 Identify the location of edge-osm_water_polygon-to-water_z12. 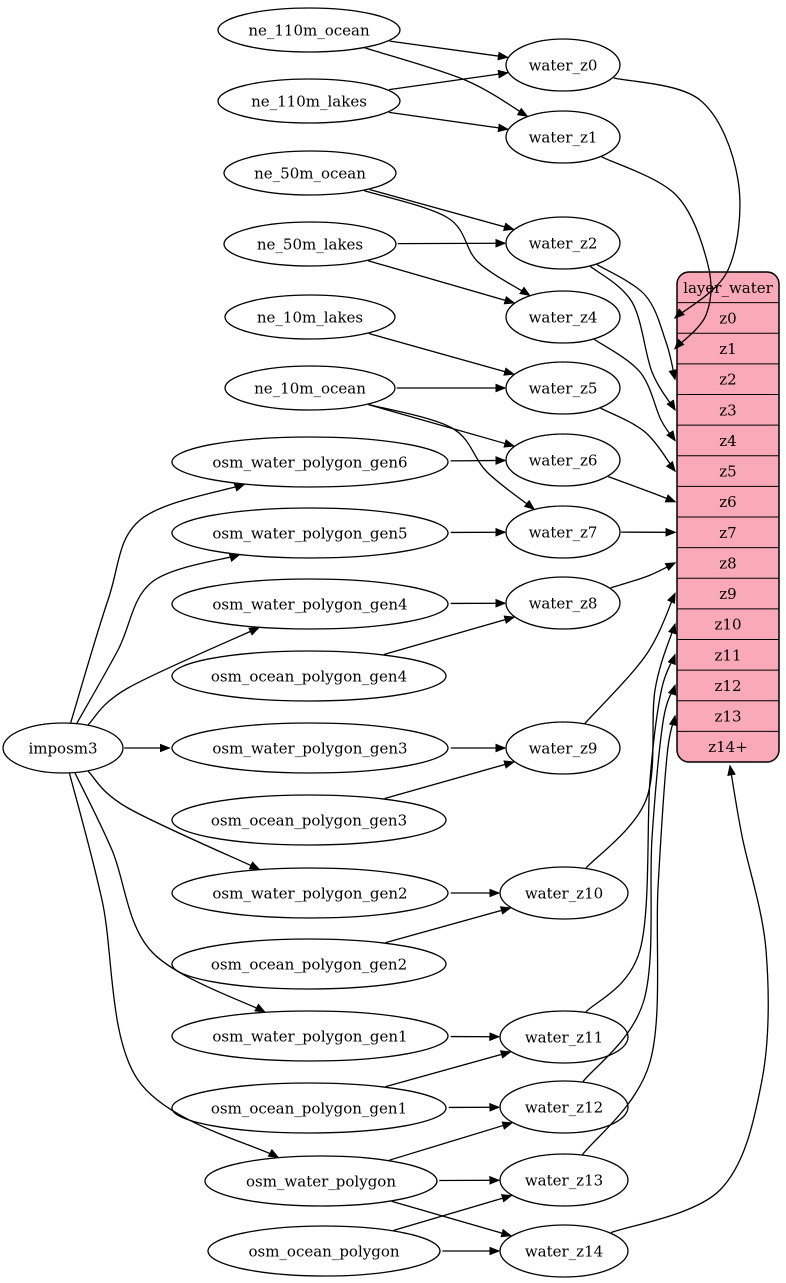
(451, 1141).